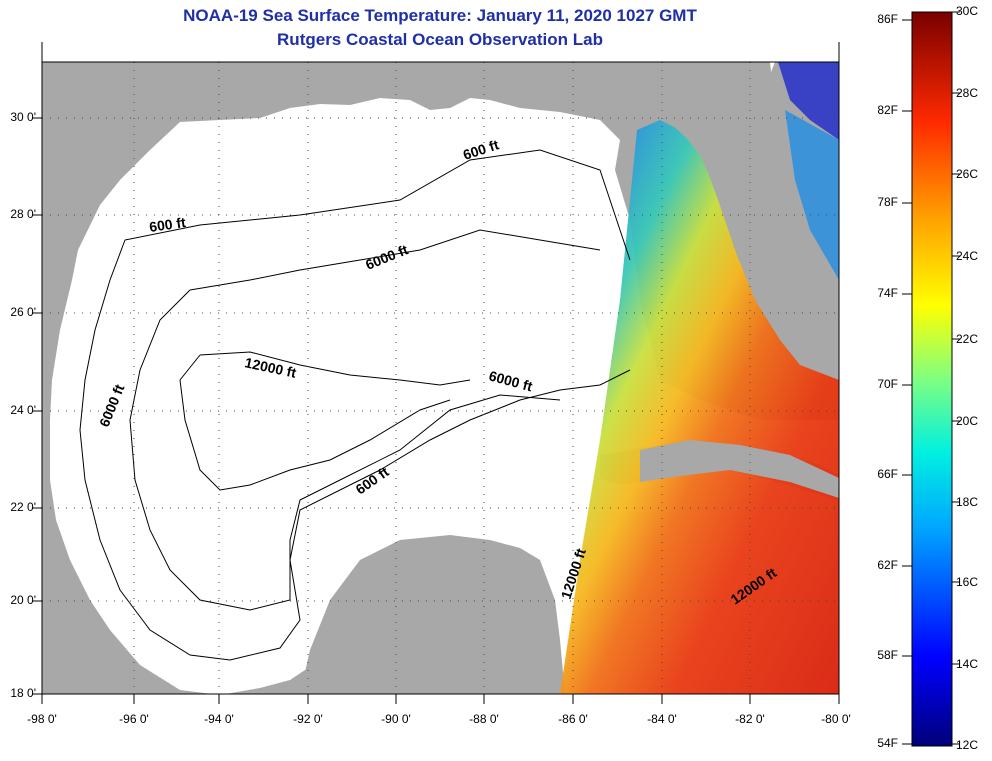  I want to click on colorbar-f-label: 82F, so click(887, 110).